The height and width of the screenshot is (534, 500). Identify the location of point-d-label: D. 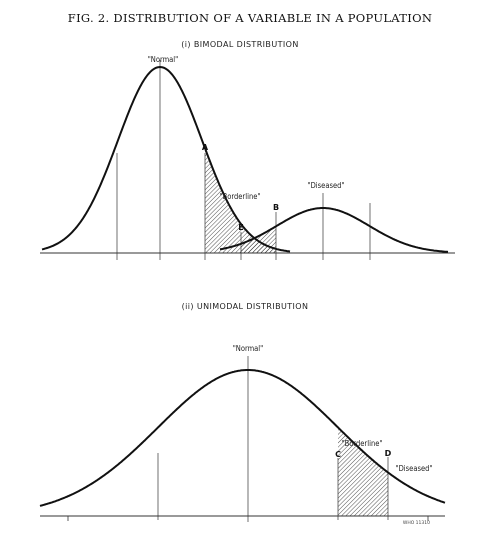
(388, 453).